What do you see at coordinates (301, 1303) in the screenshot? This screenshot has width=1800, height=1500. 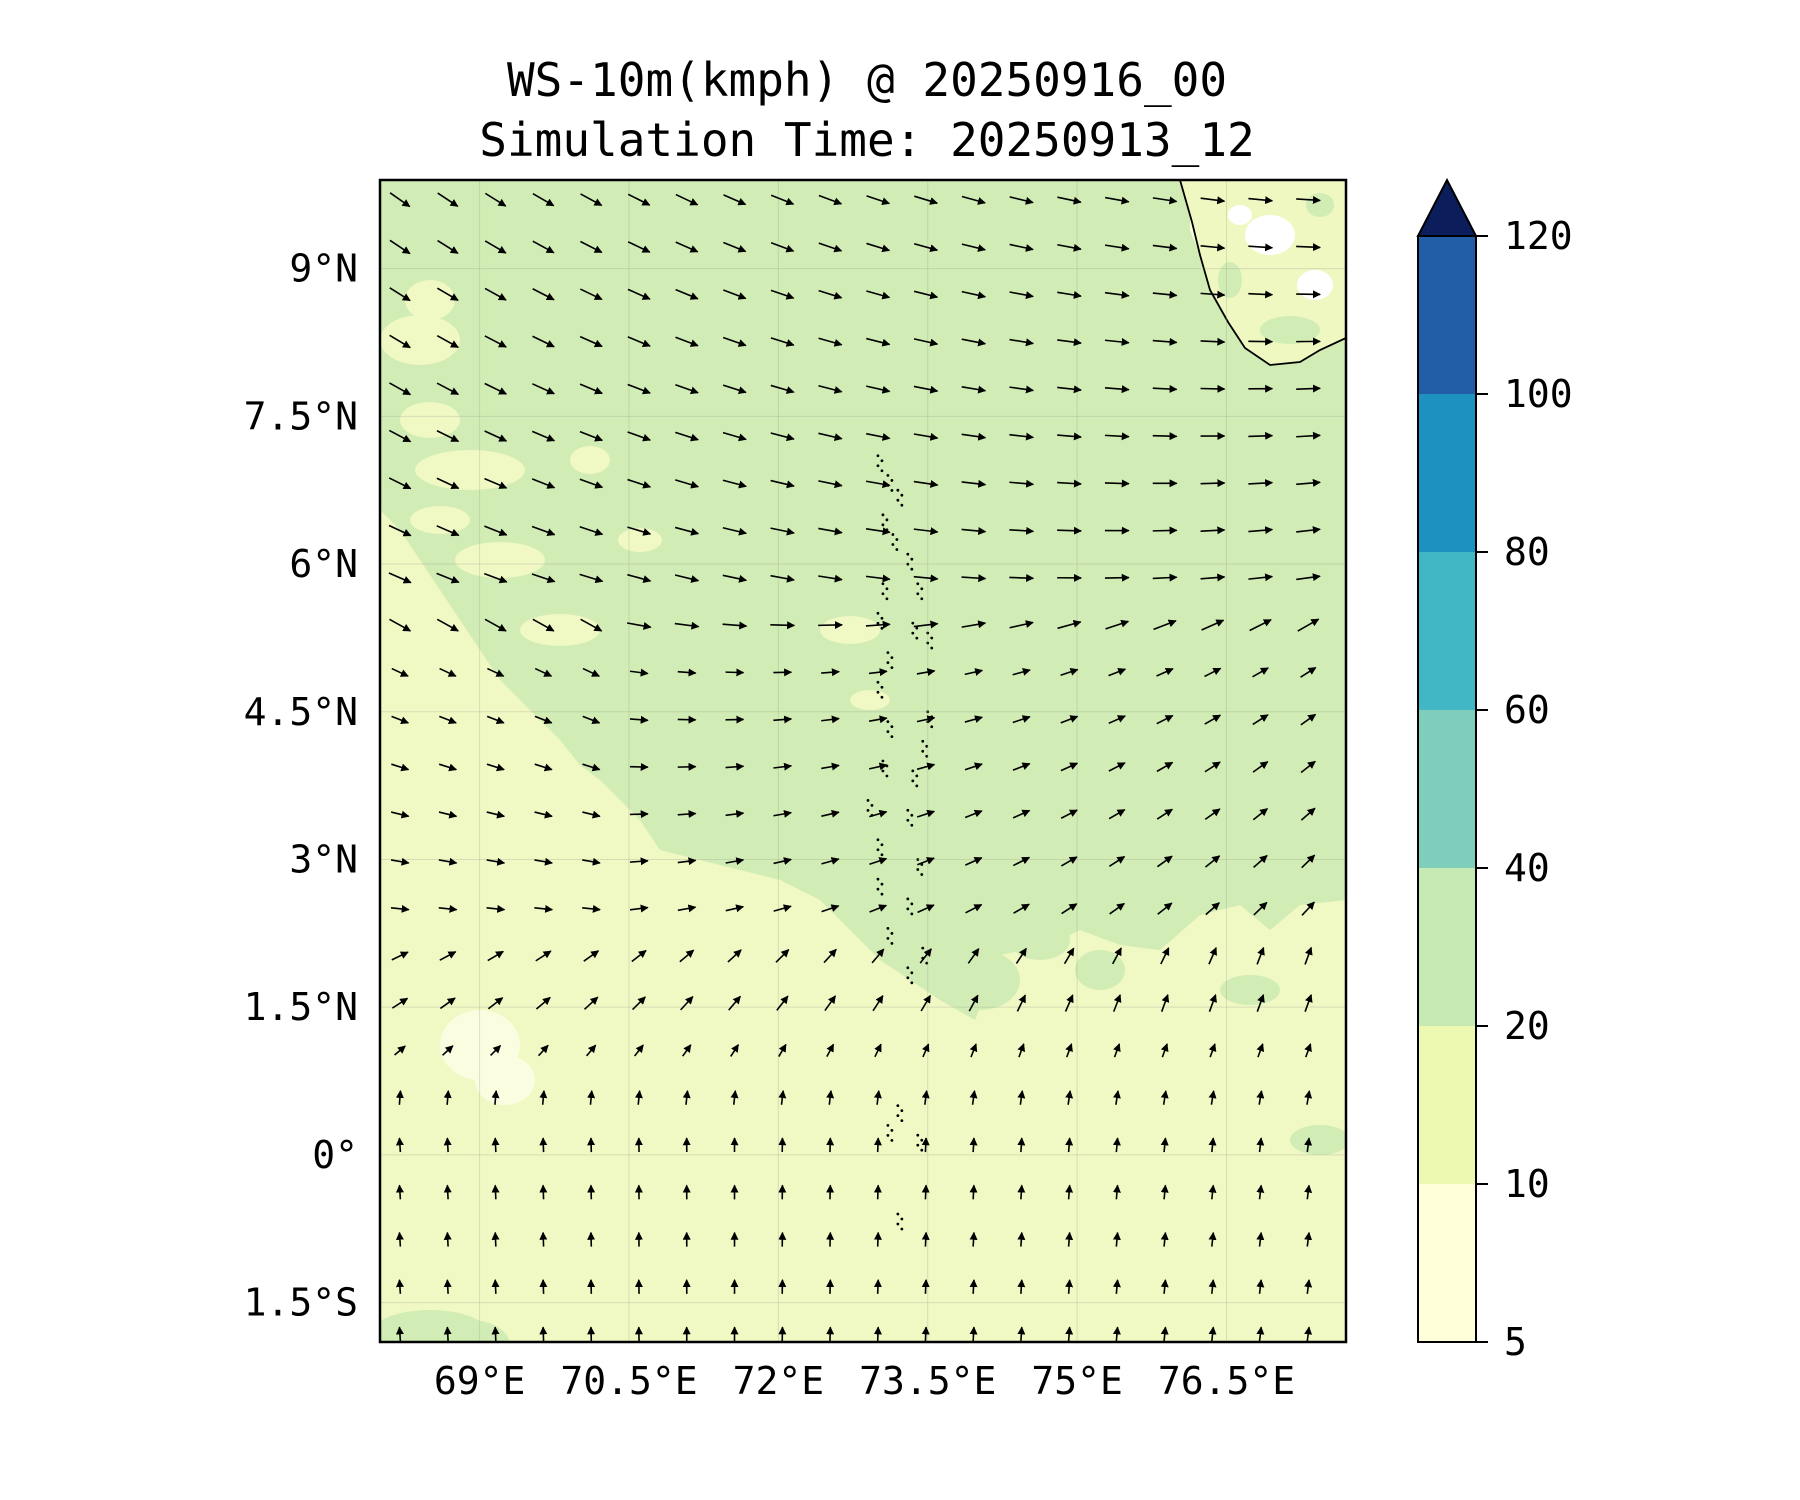 I see `y-tick-label: 1.5°S` at bounding box center [301, 1303].